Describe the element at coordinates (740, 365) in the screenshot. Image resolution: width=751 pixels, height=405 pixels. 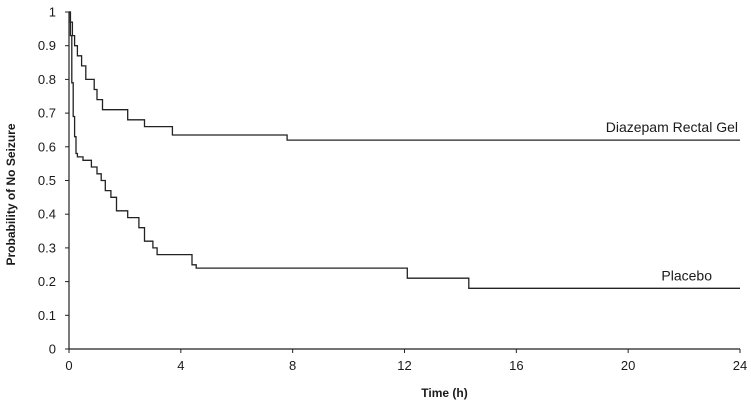
I see `x-tick-label: 24` at that location.